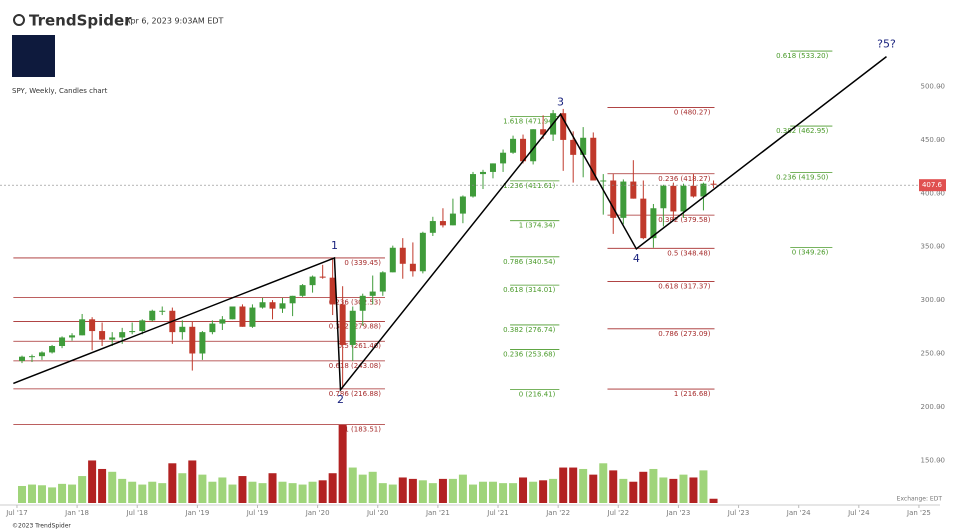 This screenshot has height=532, width=960. What do you see at coordinates (692, 394) in the screenshot?
I see `fib-label: 1 (216.68)` at bounding box center [692, 394].